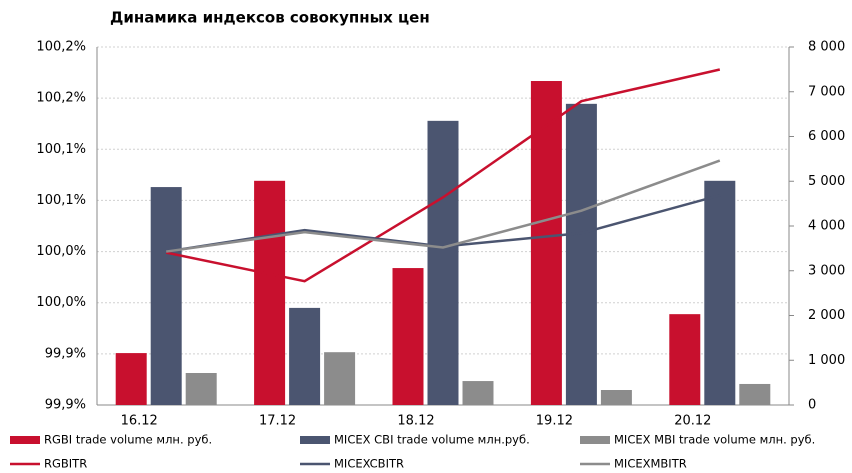  I want to click on x-tick-label: 17.12, so click(277, 421).